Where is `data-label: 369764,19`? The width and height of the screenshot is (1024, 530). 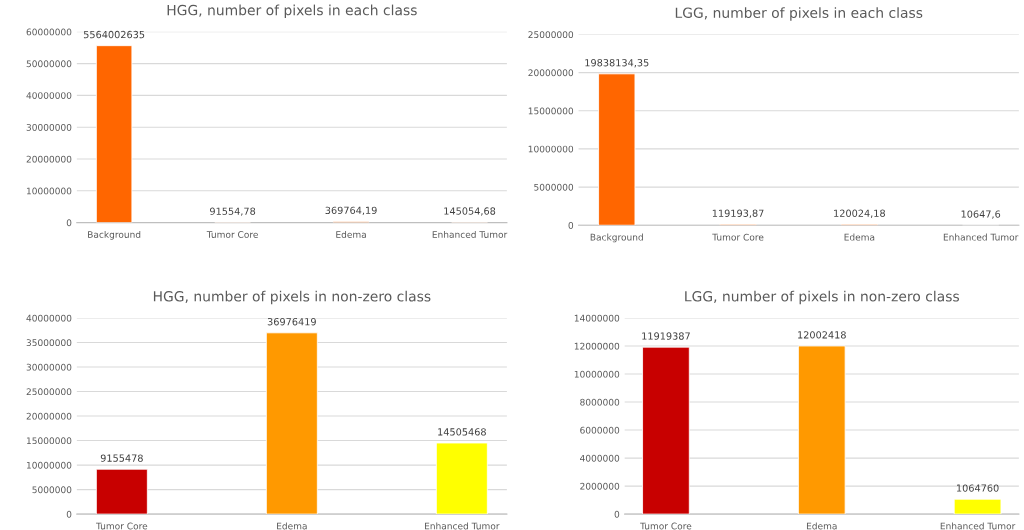
data-label: 369764,19 is located at coordinates (351, 210).